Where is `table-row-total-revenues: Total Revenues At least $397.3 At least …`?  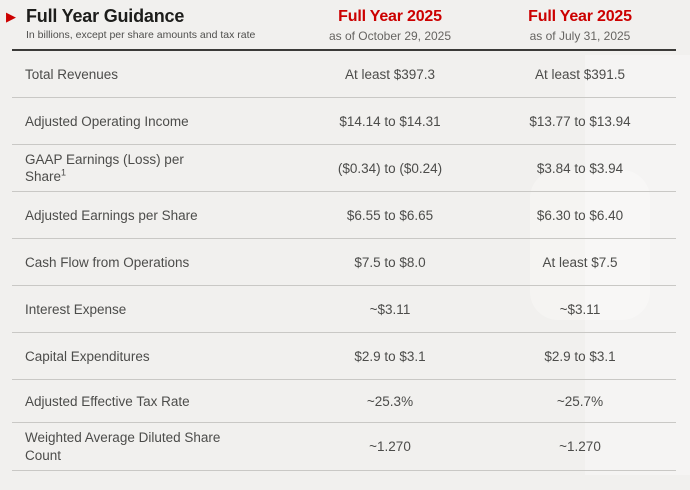 table-row-total-revenues: Total Revenues At least $397.3 At least … is located at coordinates (344, 75).